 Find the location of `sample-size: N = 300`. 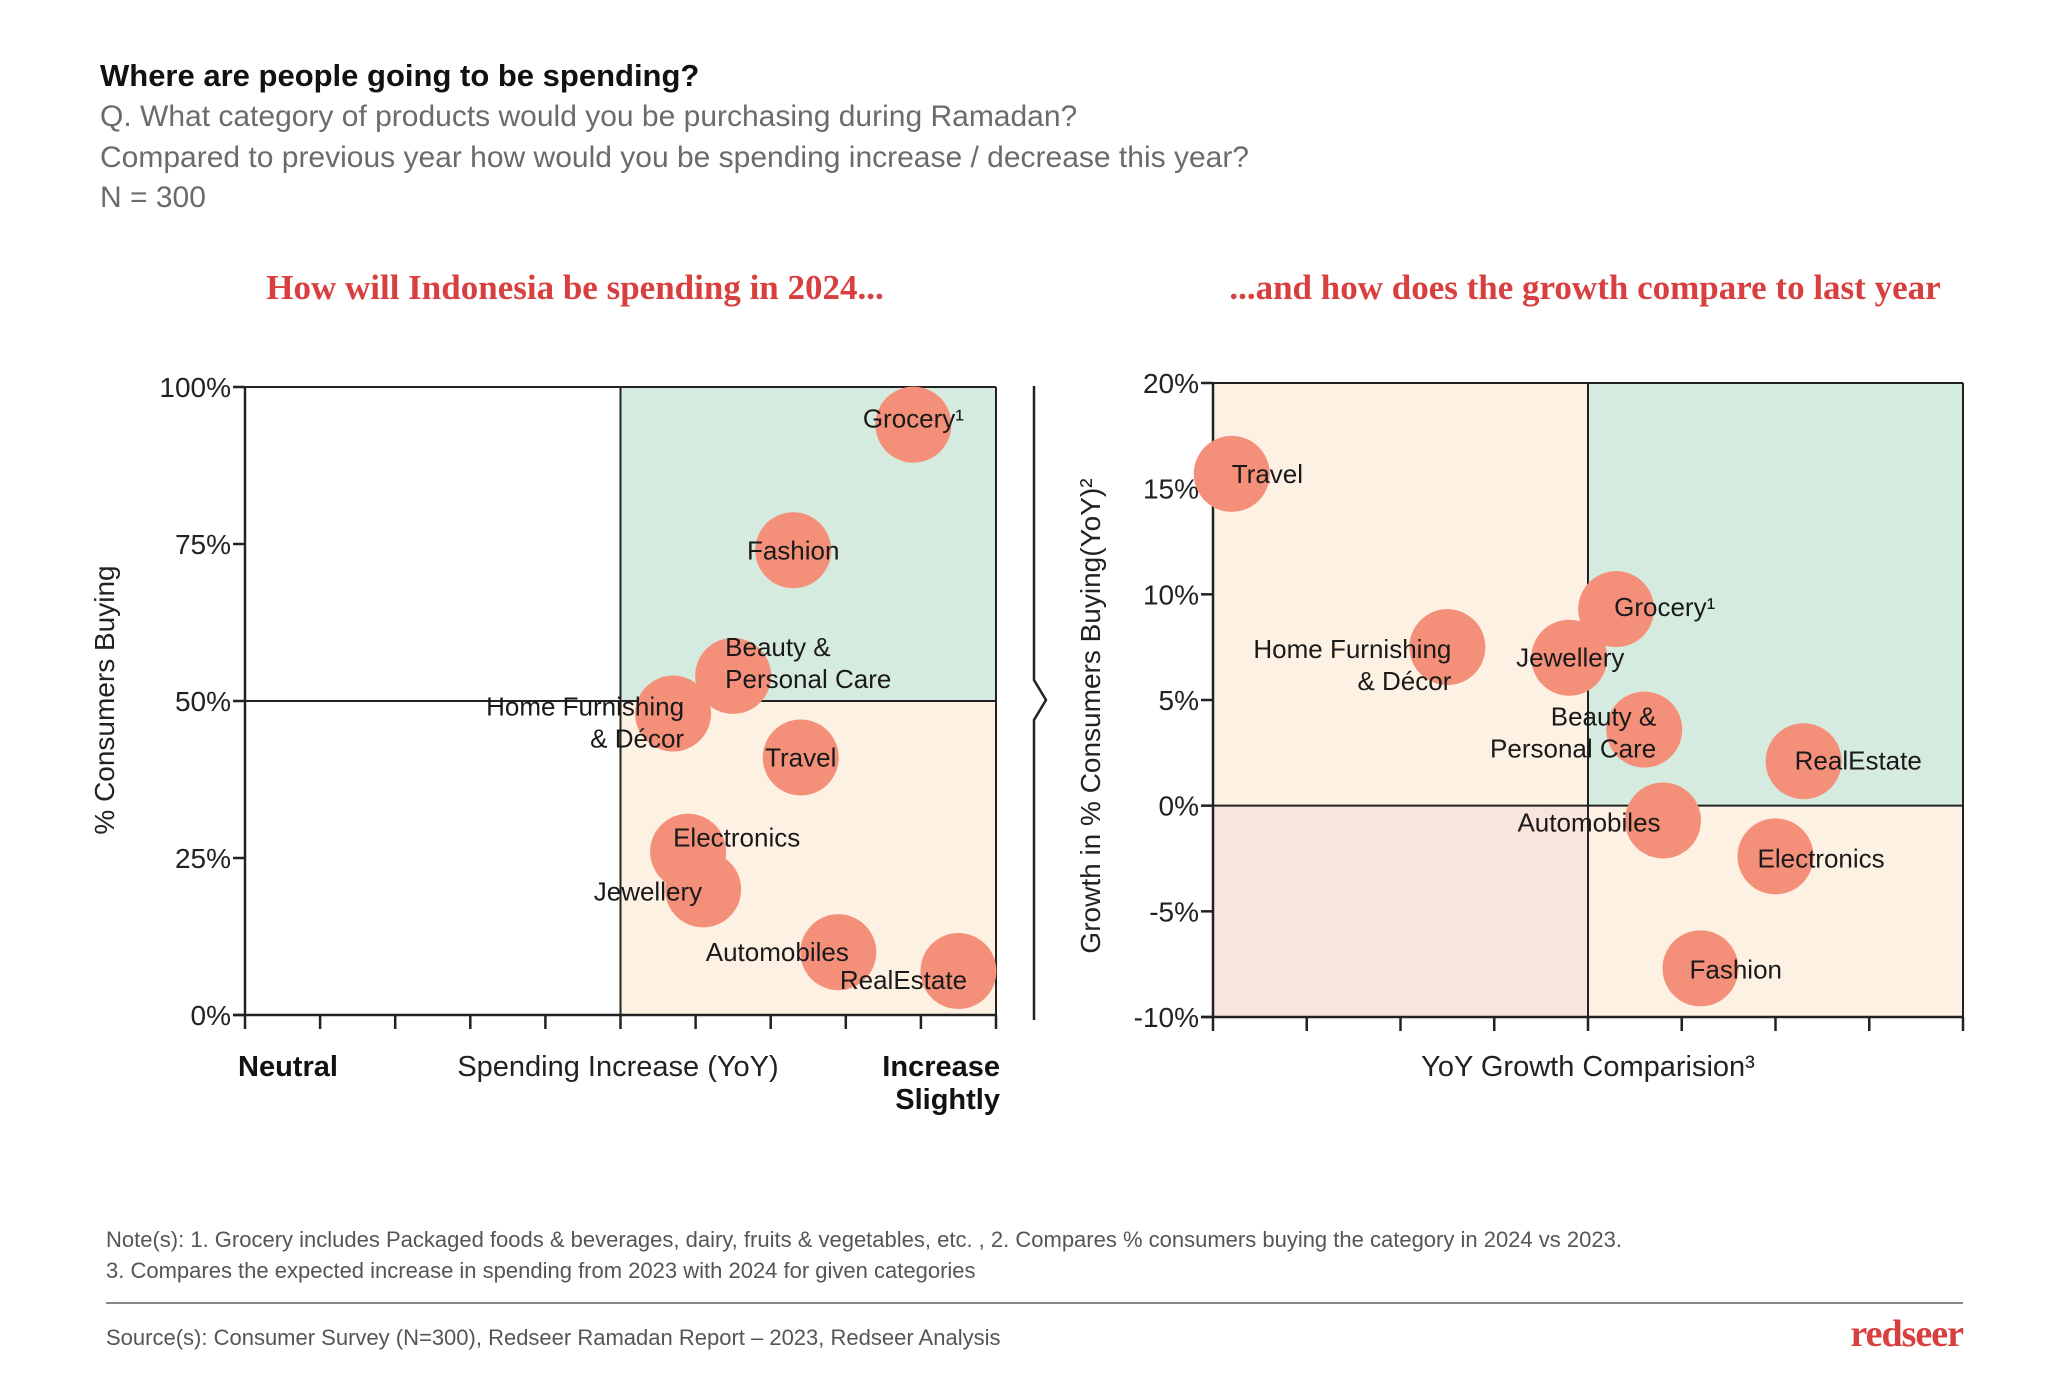

sample-size: N = 300 is located at coordinates (153, 197).